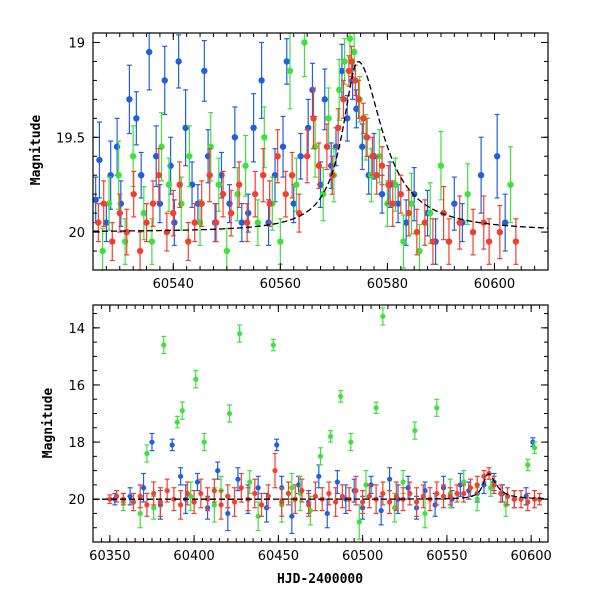 Image resolution: width=600 pixels, height=600 pixels. Describe the element at coordinates (76, 43) in the screenshot. I see `top-y-tick-label: 19` at that location.